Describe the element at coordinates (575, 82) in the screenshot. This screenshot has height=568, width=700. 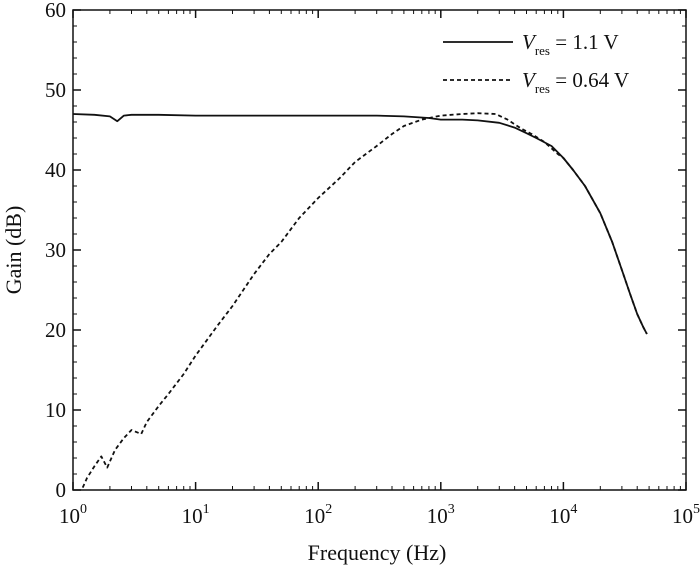
I see `legend-label-2: Vres = 0.64 V` at that location.